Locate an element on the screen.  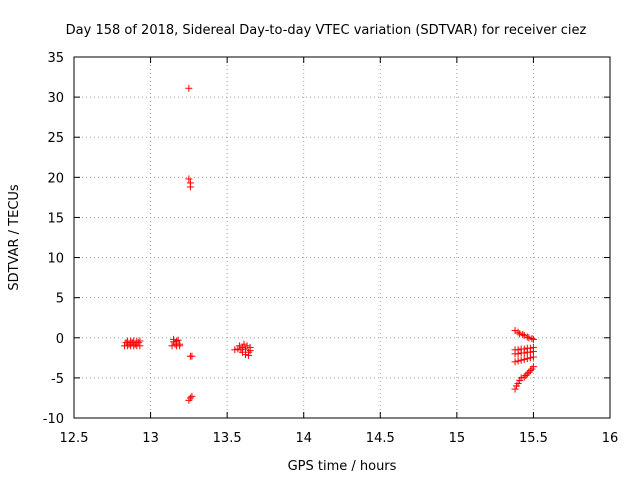
y-axis-label: SDTVAR / TECUs is located at coordinates (14, 237).